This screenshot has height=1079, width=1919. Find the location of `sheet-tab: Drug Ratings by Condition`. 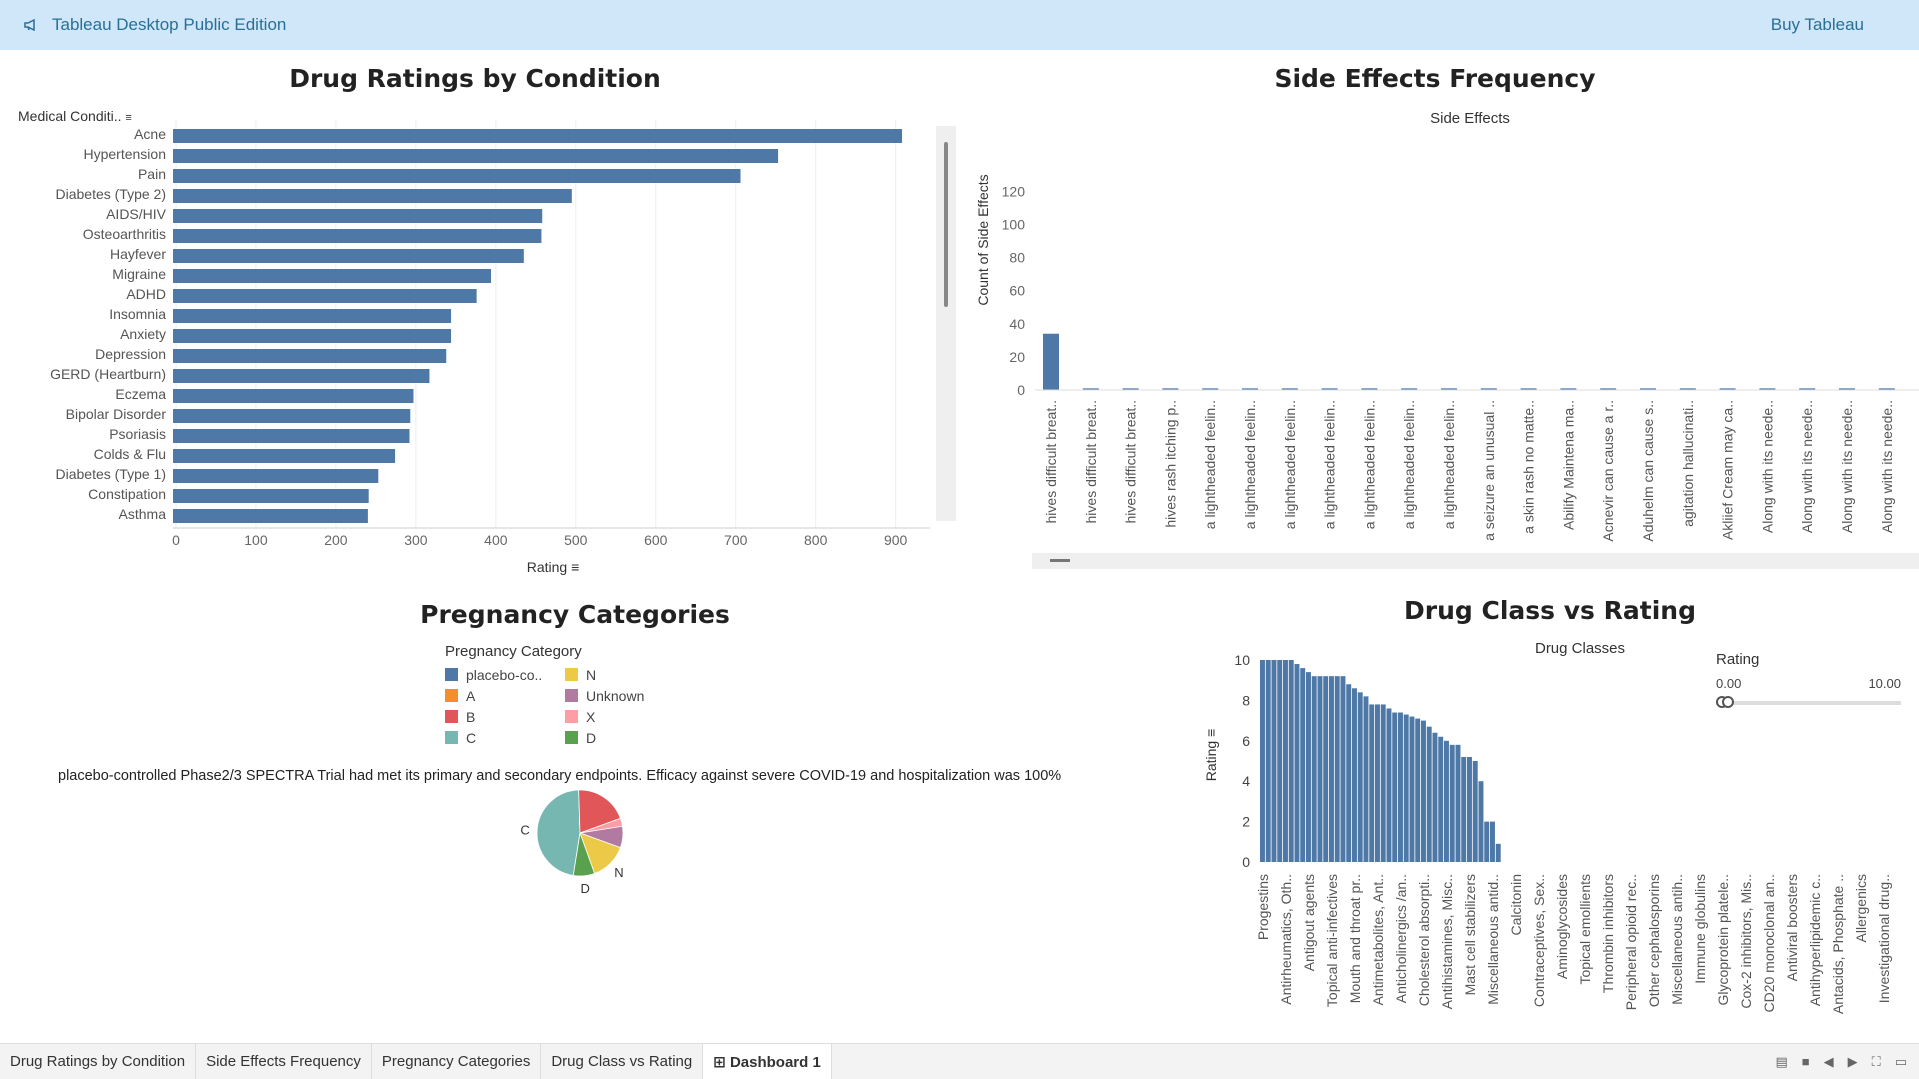

sheet-tab: Drug Ratings by Condition is located at coordinates (98, 1061).